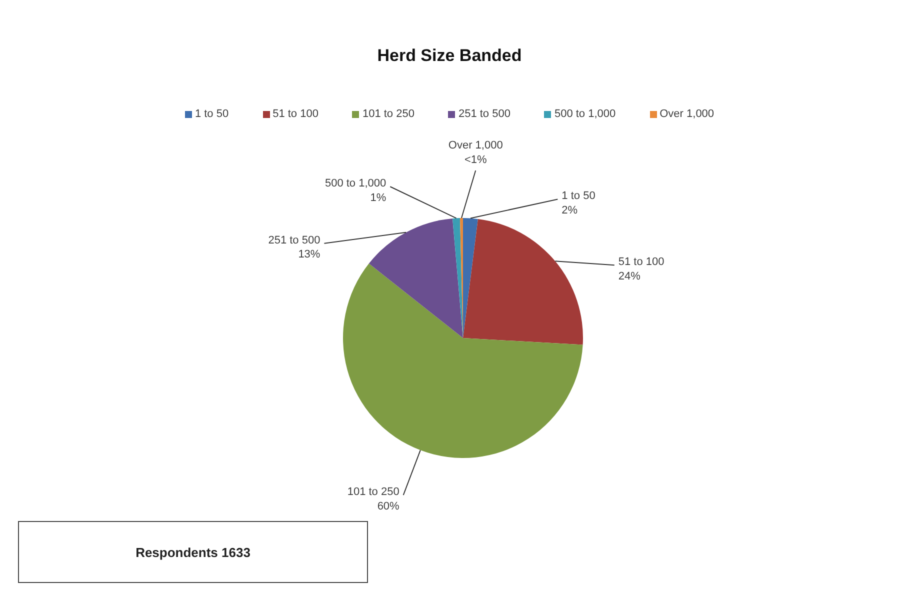  I want to click on data-label: 1%, so click(378, 198).